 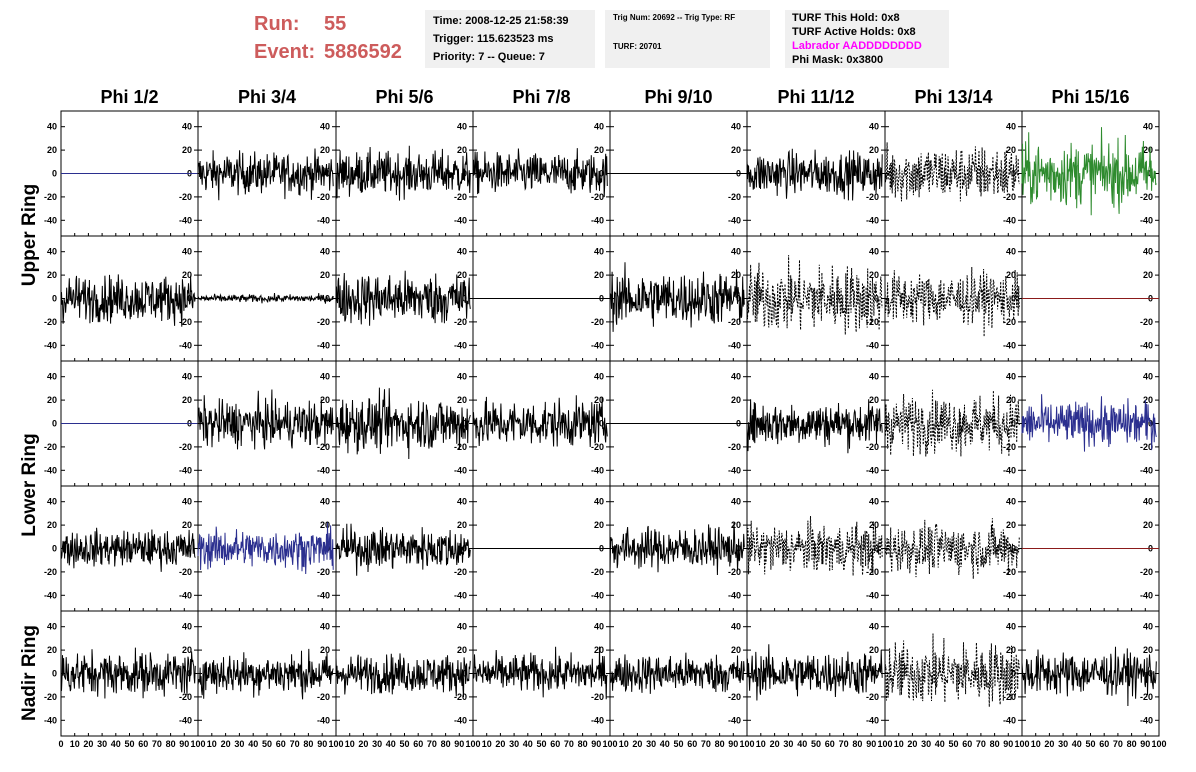 What do you see at coordinates (404, 673) in the screenshot?
I see `panel-r5-c3: -40 -20 0 20 40` at bounding box center [404, 673].